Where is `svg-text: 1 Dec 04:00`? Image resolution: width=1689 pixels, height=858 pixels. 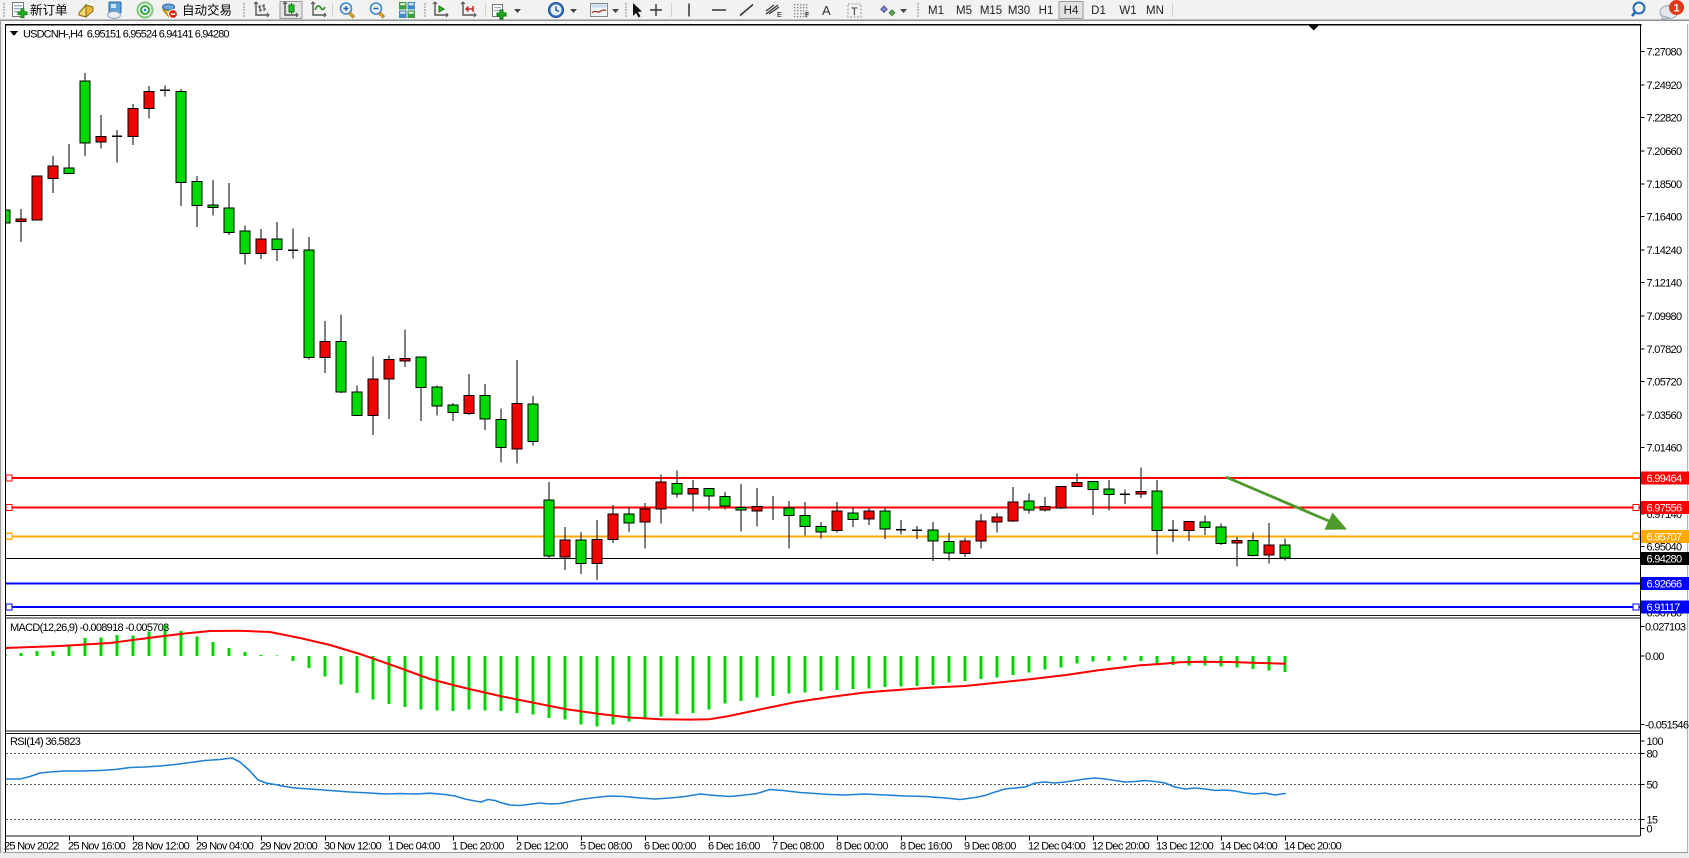 svg-text: 1 Dec 04:00 is located at coordinates (414, 847).